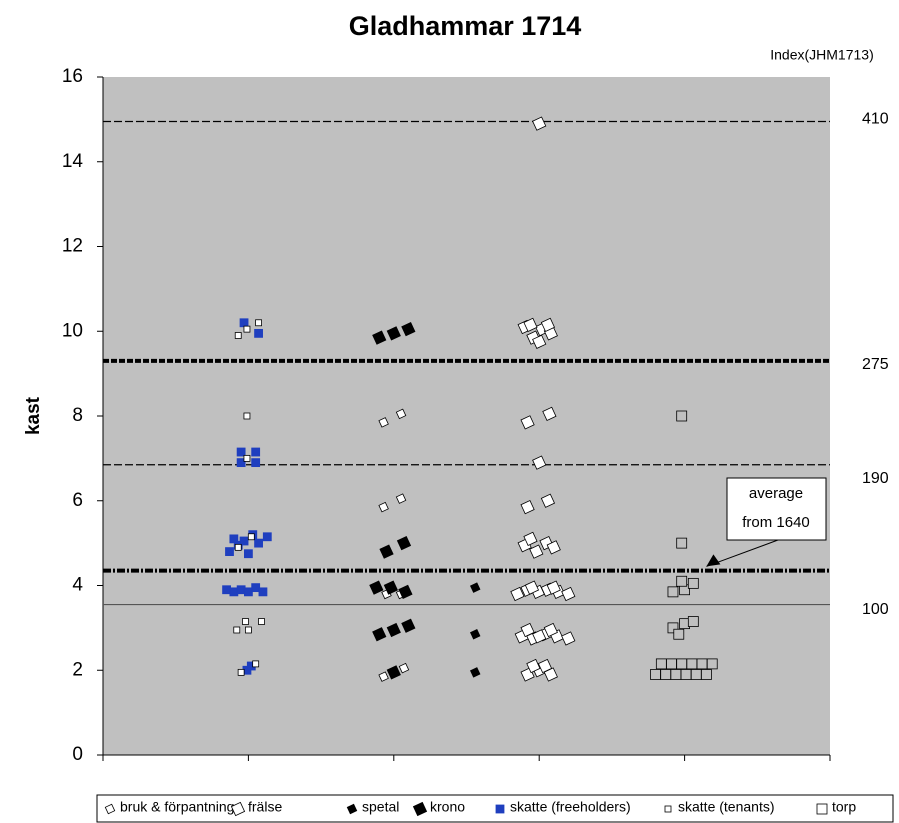 The image size is (899, 823). I want to click on y-tick-label: 8, so click(77, 415).